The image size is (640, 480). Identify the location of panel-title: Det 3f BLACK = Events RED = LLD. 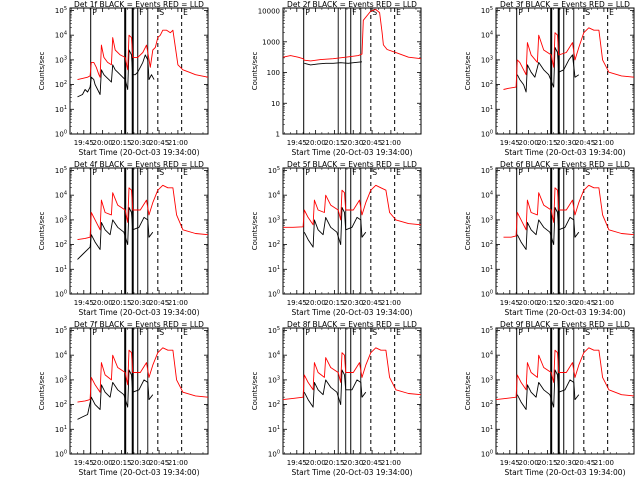
(565, 4).